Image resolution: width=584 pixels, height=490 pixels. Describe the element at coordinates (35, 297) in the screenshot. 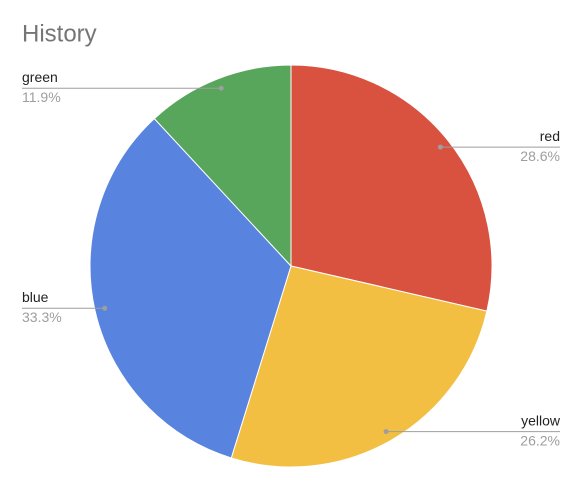

I see `slice-name: blue` at that location.